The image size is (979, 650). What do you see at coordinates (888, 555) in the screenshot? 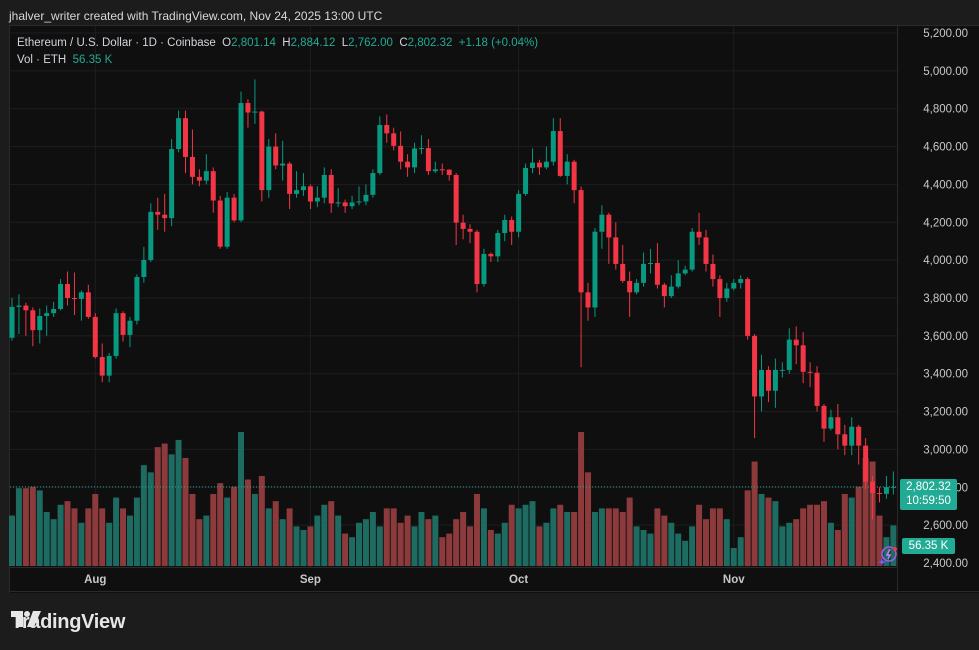
I see `assistant-sparkle-icon` at bounding box center [888, 555].